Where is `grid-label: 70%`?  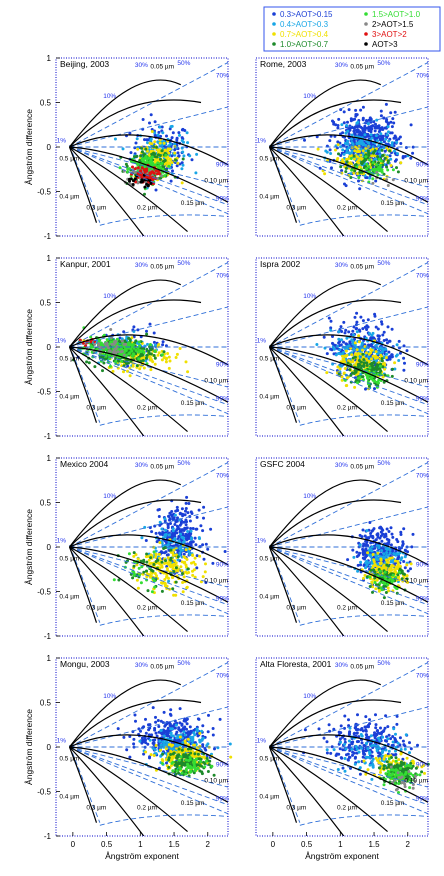 grid-label: 70% is located at coordinates (222, 76).